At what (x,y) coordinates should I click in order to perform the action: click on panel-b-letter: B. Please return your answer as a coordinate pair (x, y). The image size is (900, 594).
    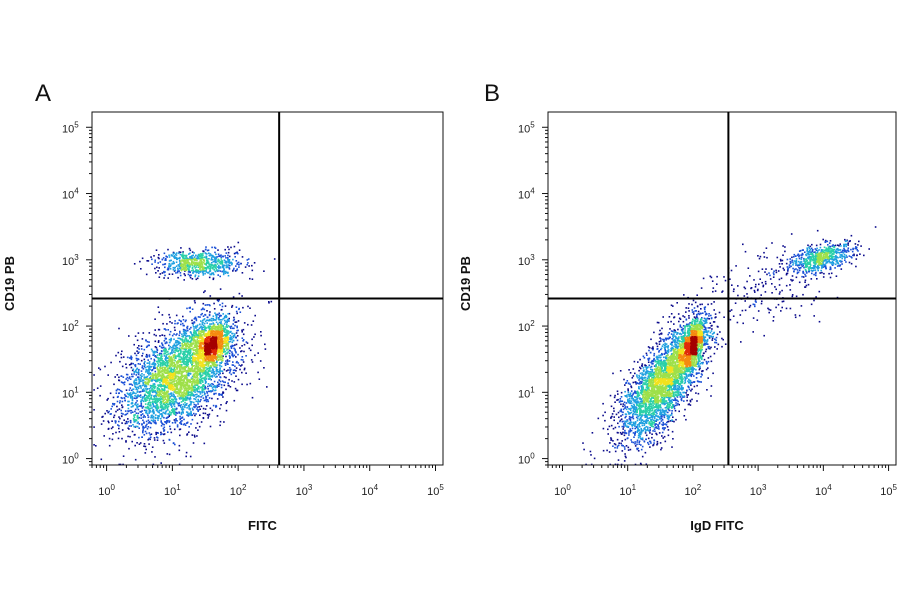
    Looking at the image, I should click on (492, 93).